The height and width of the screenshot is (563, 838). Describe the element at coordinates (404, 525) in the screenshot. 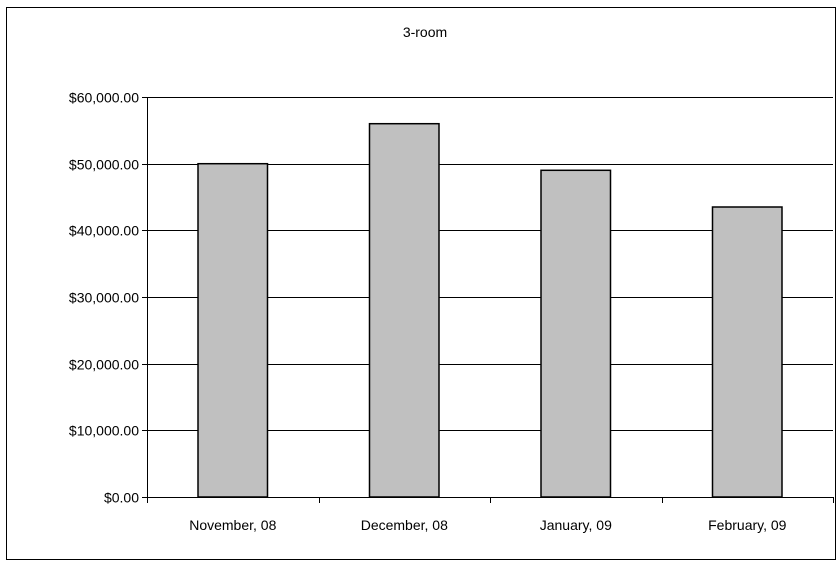

I see `x-tick-label: December, 08` at that location.